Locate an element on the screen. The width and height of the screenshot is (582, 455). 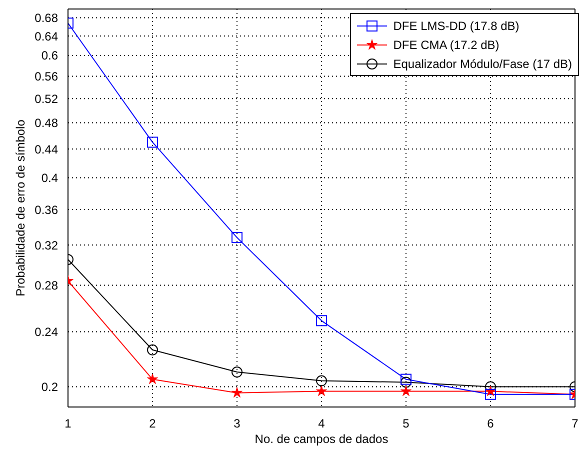
y-tick-label: 0.48 is located at coordinates (46, 123).